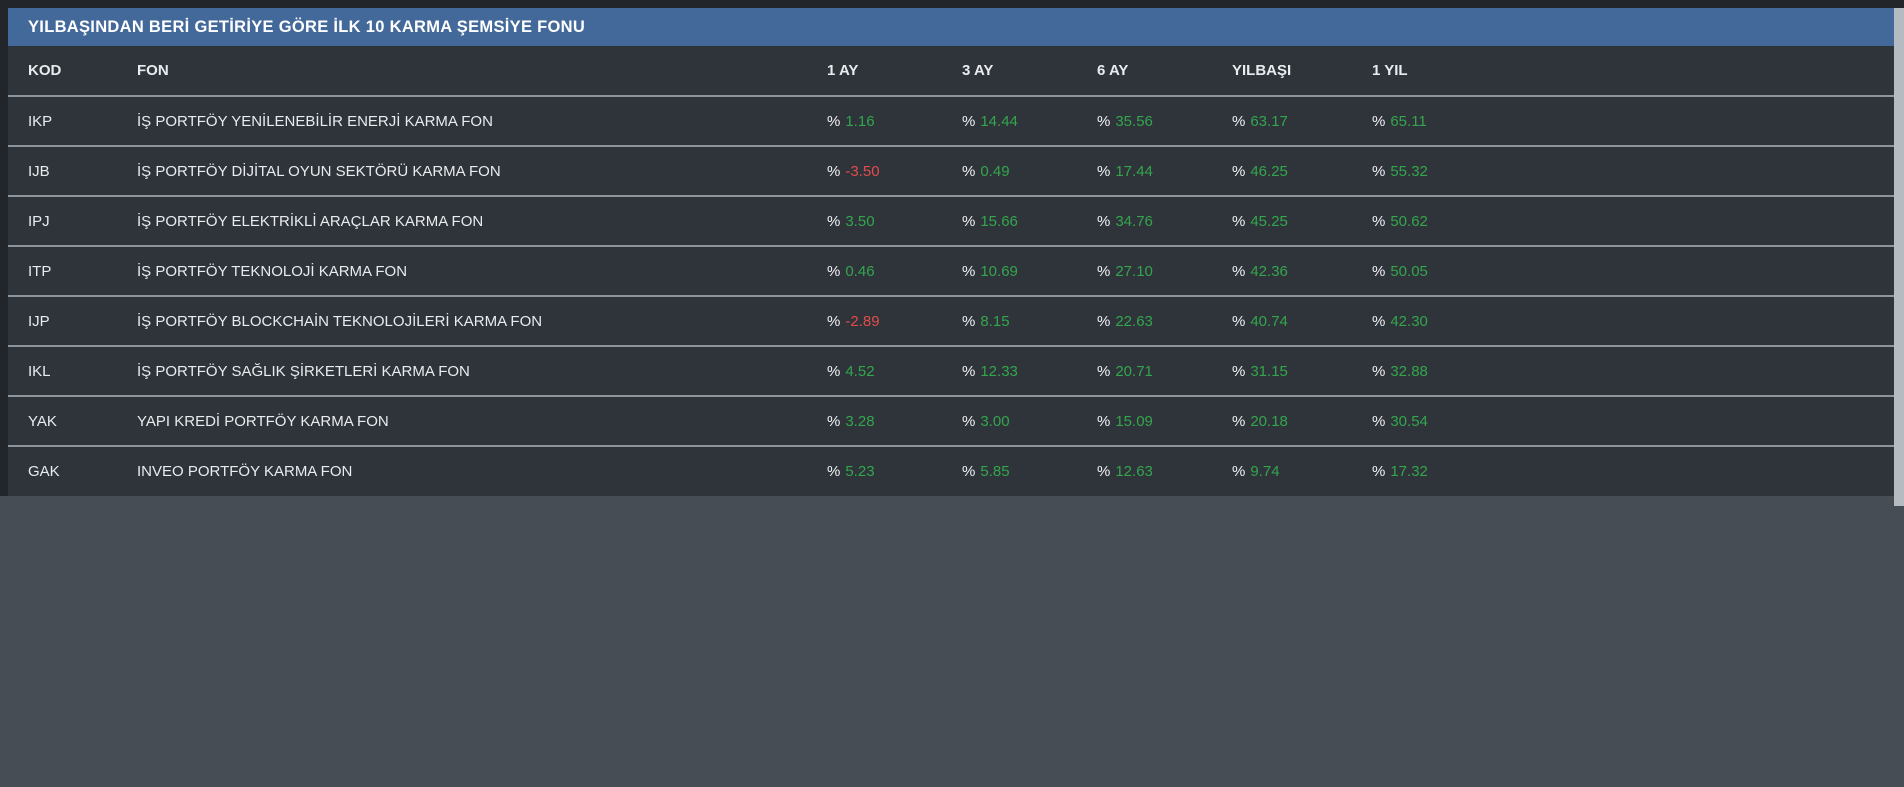  Describe the element at coordinates (1269, 321) in the screenshot. I see `return-value: 40.74` at that location.